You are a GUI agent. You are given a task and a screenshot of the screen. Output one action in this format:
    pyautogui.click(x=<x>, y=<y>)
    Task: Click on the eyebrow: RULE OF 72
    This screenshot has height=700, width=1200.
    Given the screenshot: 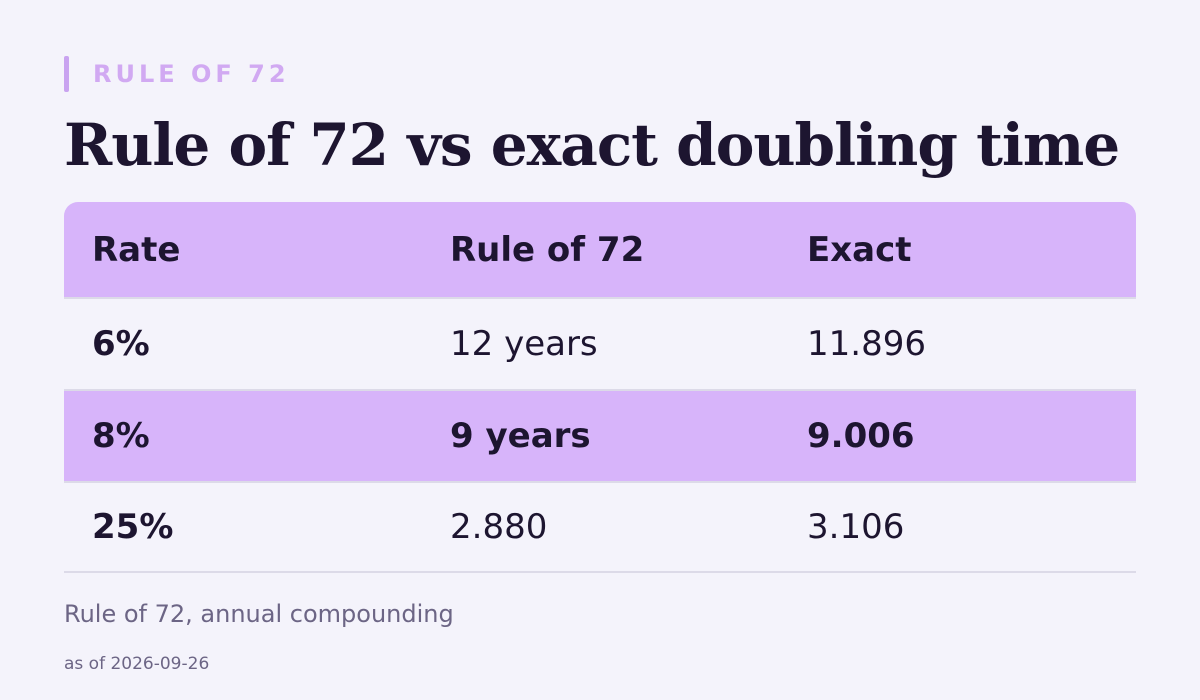 What is the action you would take?
    pyautogui.click(x=177, y=74)
    